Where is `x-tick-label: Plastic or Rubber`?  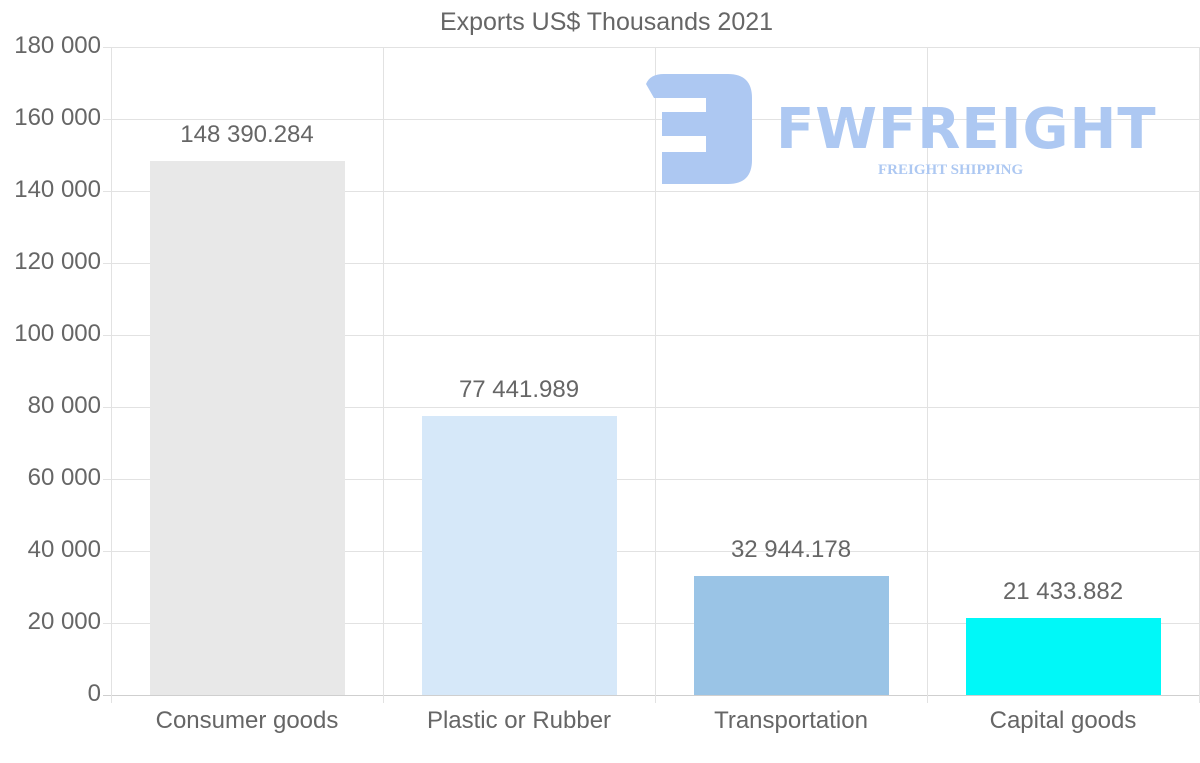 x-tick-label: Plastic or Rubber is located at coordinates (519, 720).